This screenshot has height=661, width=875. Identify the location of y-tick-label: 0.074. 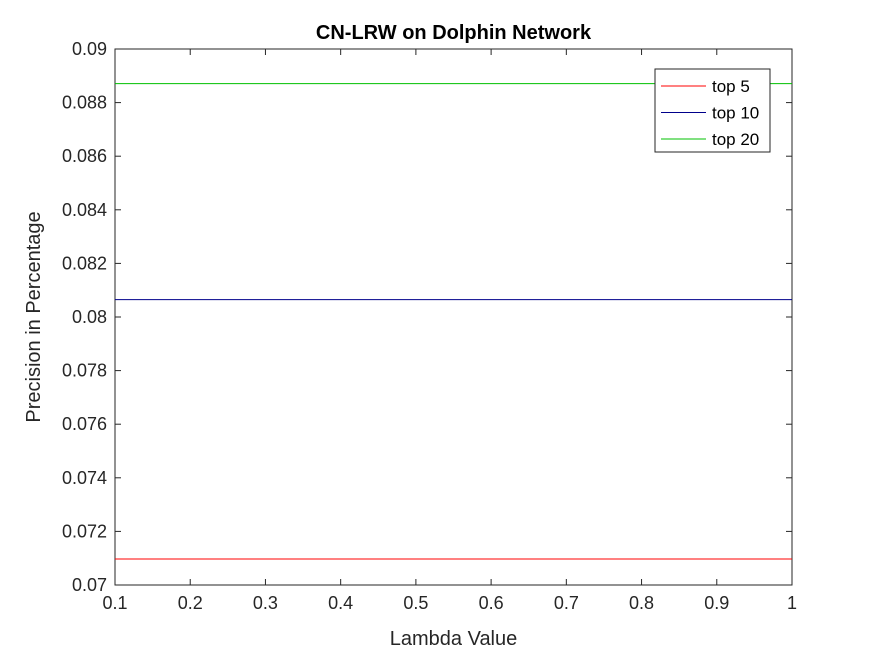
(84, 478).